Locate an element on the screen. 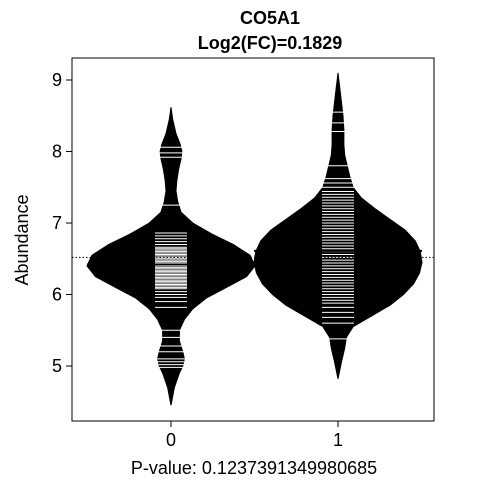  y-axis: 5 6 7 8 9 is located at coordinates (62, 223).